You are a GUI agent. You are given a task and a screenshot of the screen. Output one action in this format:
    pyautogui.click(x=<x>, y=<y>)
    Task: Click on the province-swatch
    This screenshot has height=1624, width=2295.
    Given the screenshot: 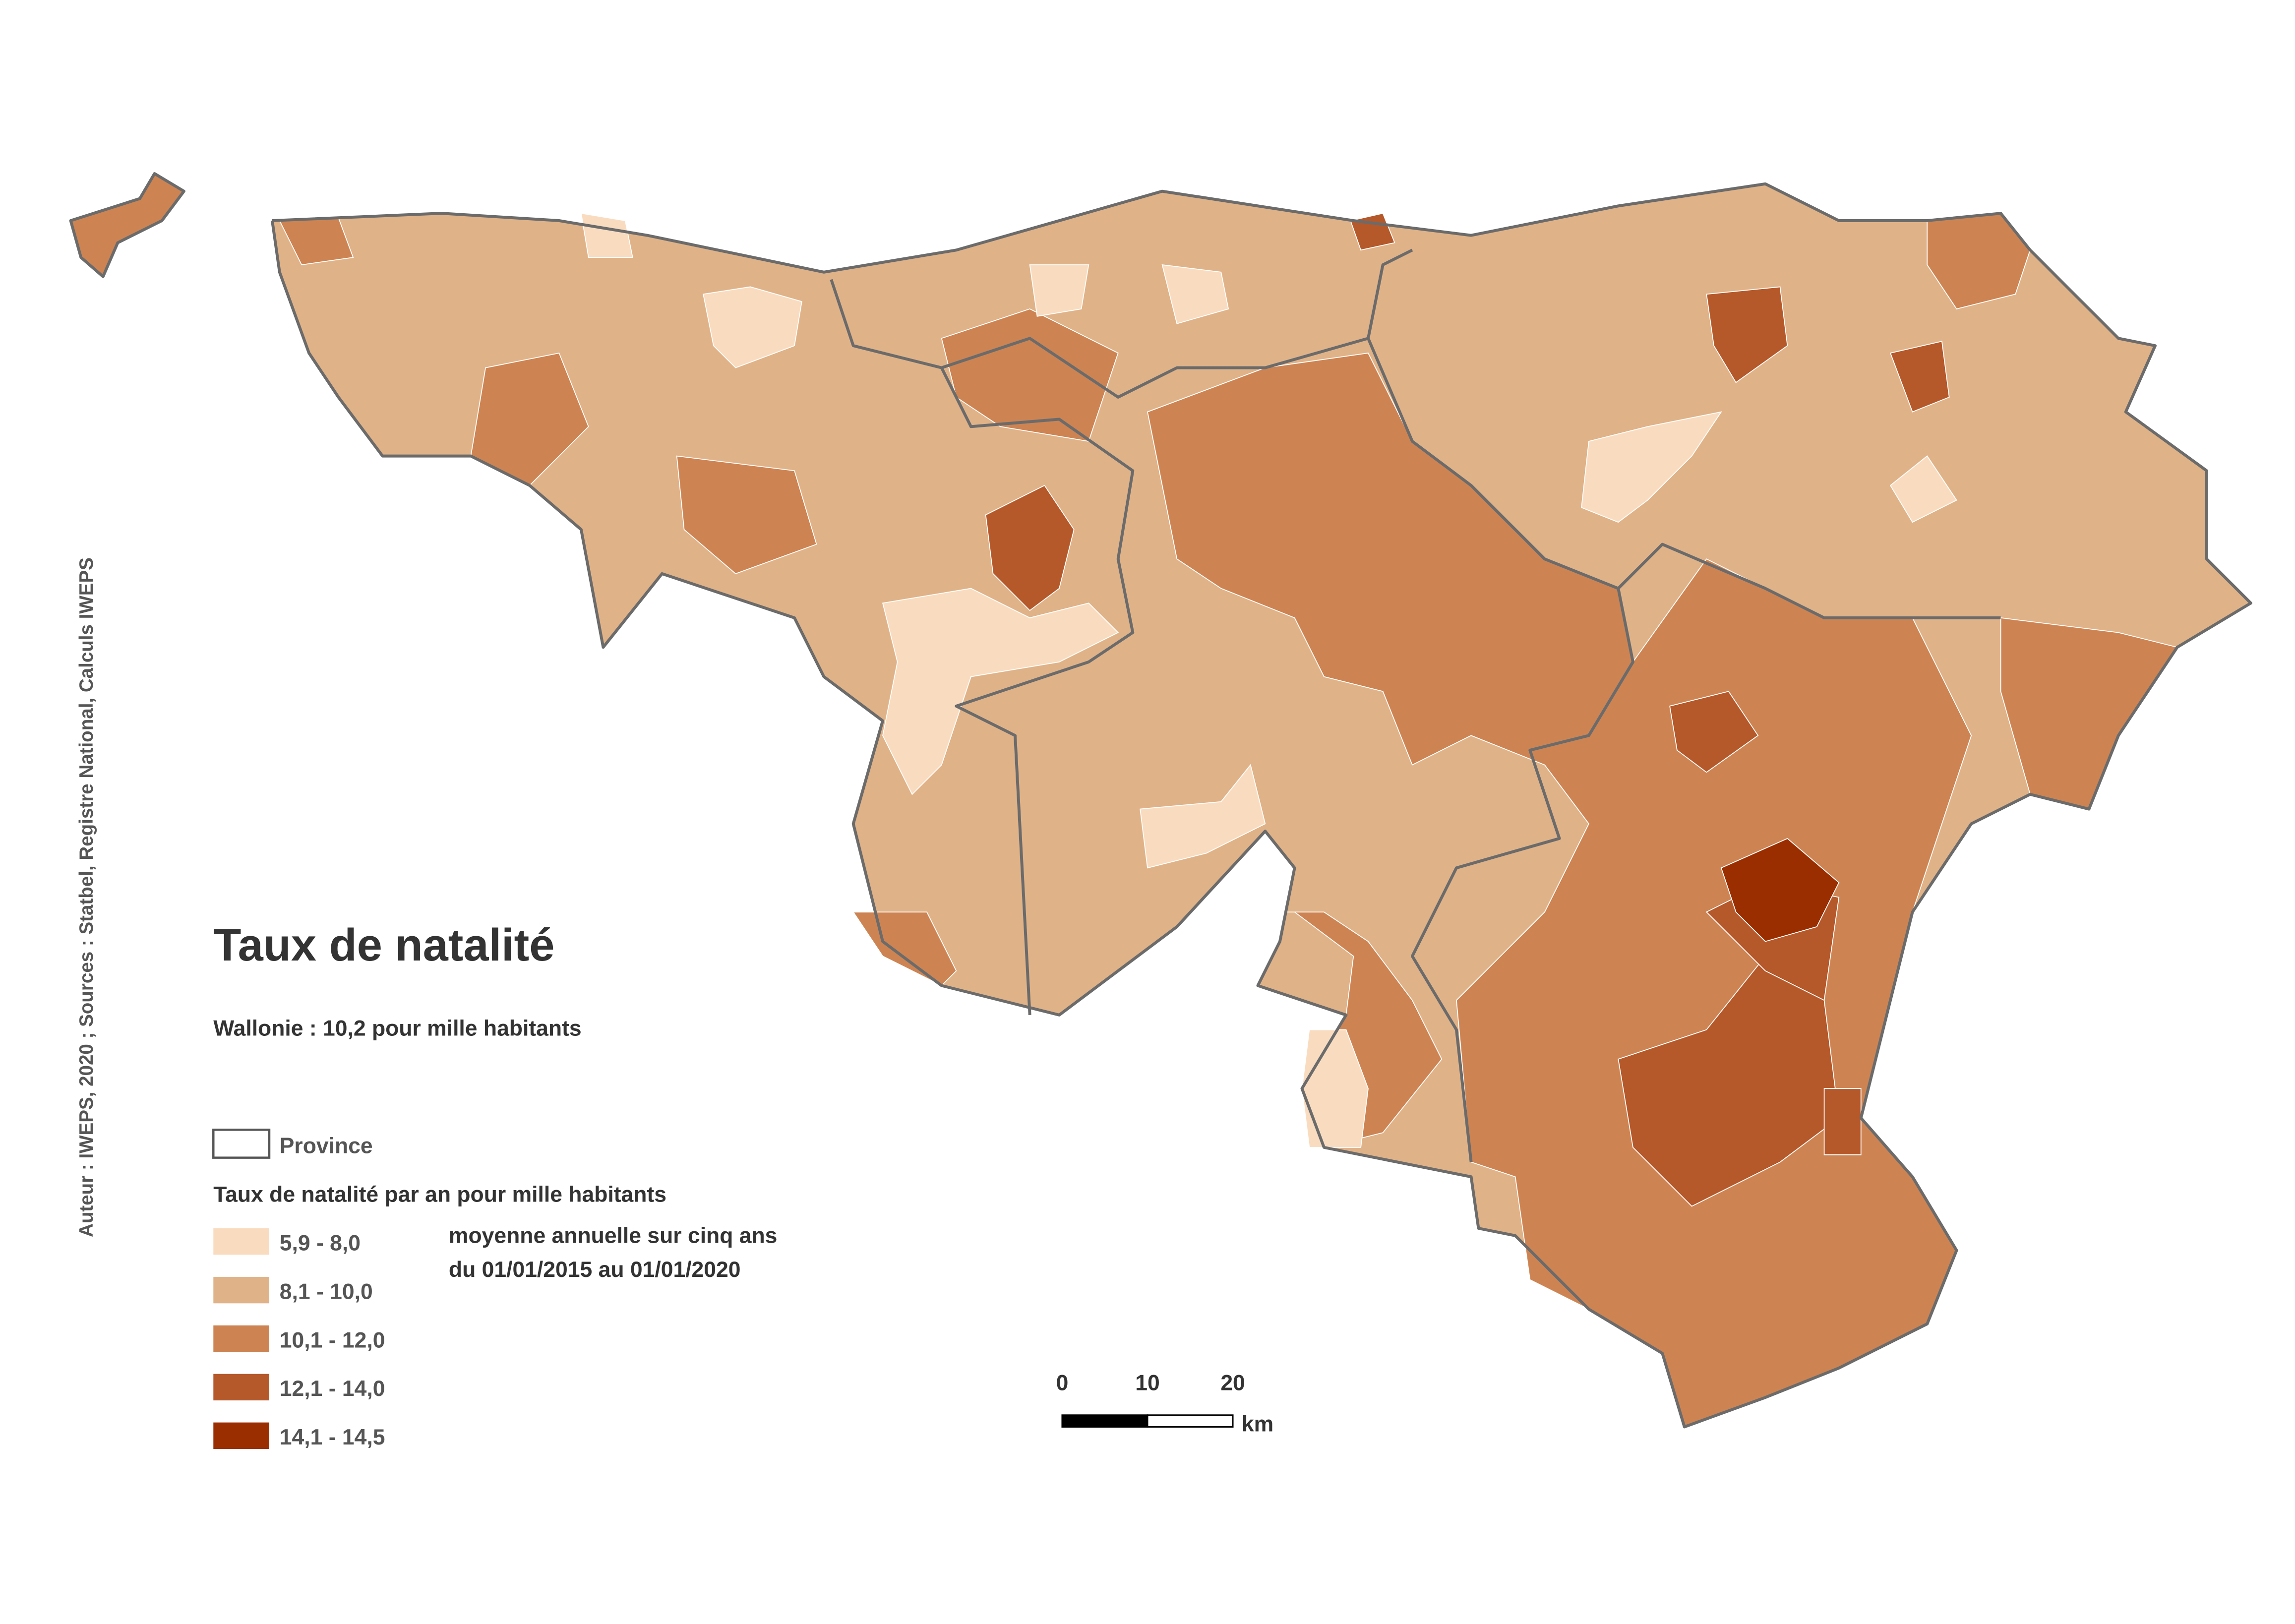 What is the action you would take?
    pyautogui.click(x=241, y=1144)
    